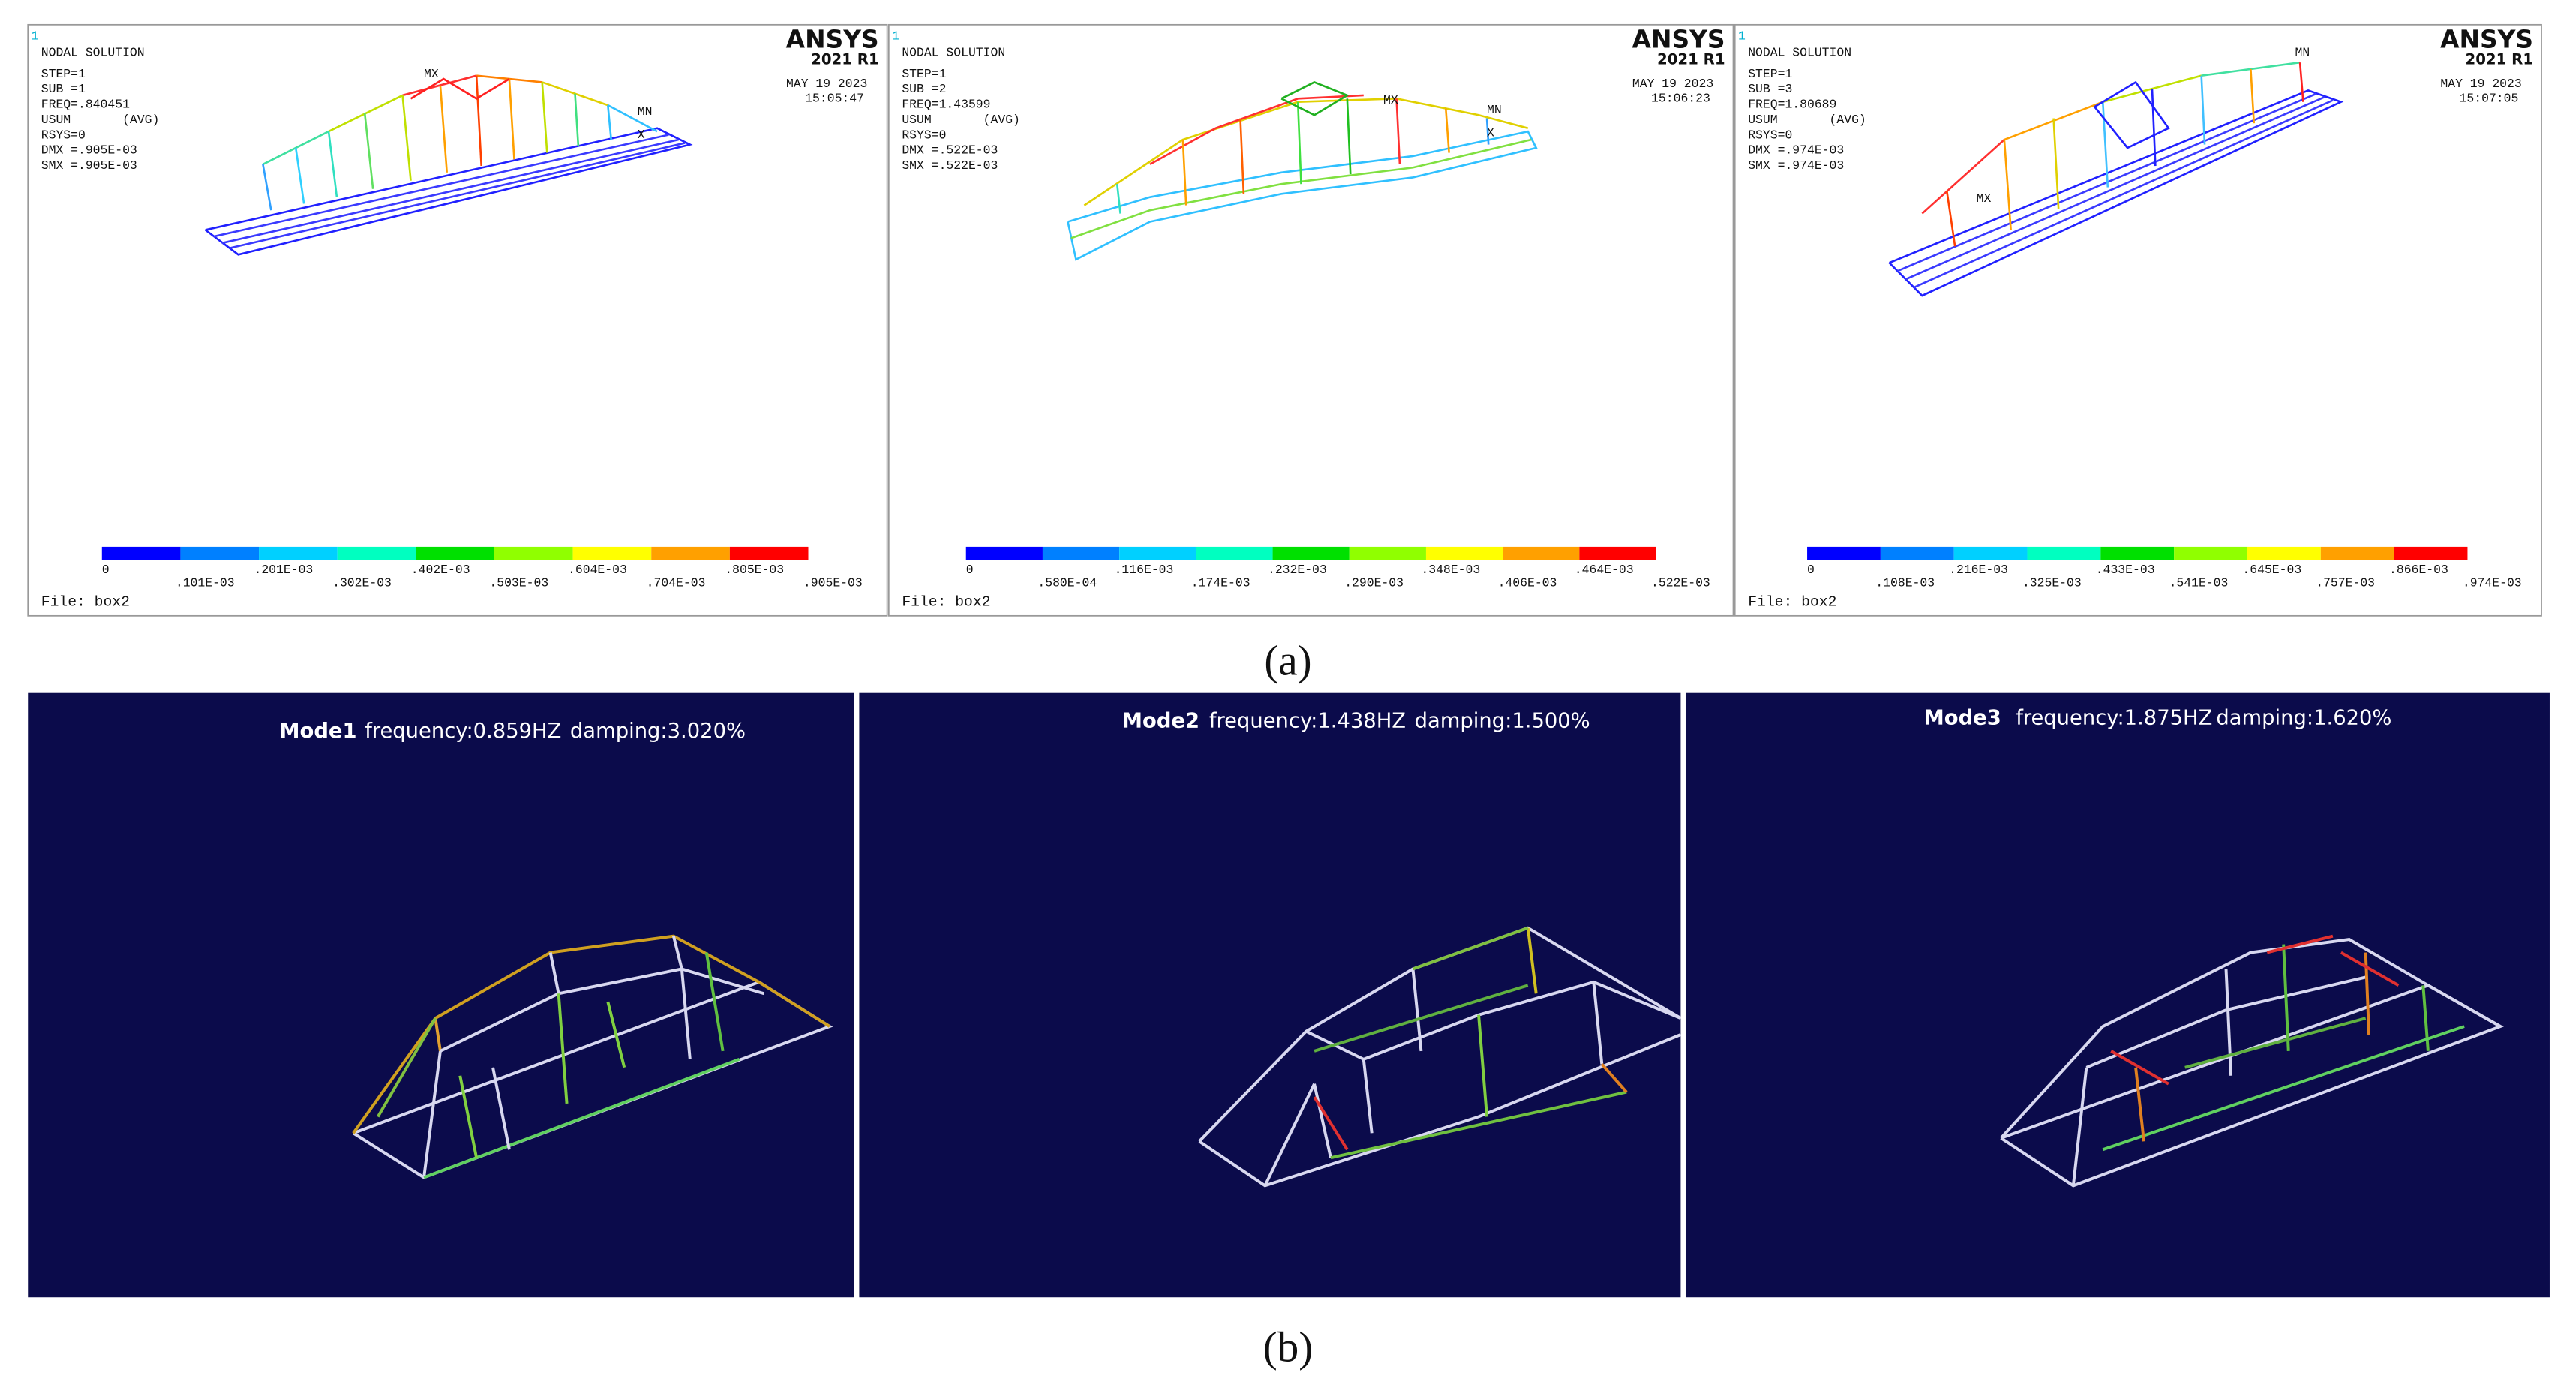 This screenshot has width=2576, height=1391. Describe the element at coordinates (463, 731) in the screenshot. I see `frequency-label: frequency:0.859HZ` at that location.